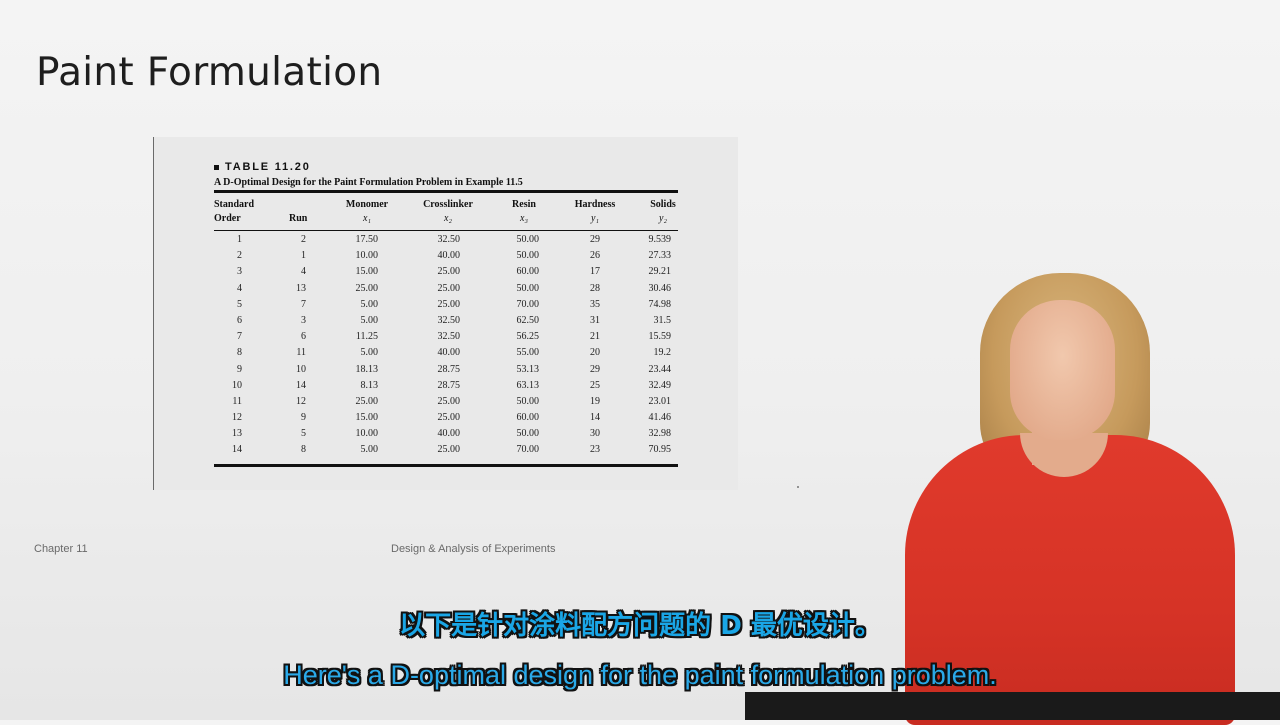 The image size is (1280, 725). What do you see at coordinates (301, 288) in the screenshot?
I see `table-cell: 13` at bounding box center [301, 288].